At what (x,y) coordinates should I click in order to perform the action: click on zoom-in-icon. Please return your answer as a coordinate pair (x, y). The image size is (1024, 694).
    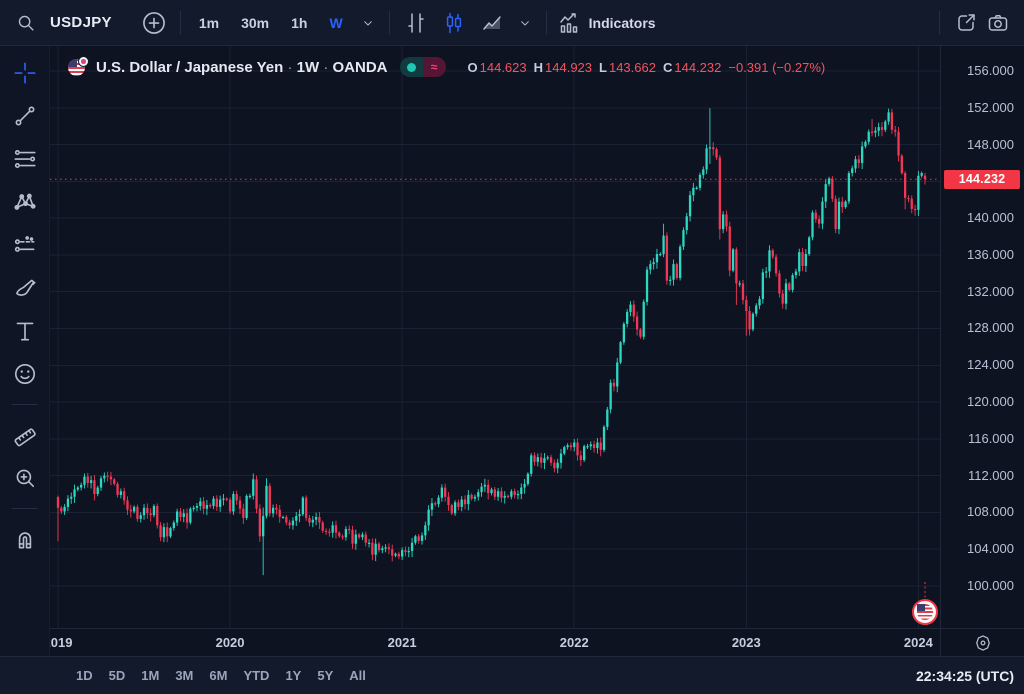
    Looking at the image, I should click on (25, 478).